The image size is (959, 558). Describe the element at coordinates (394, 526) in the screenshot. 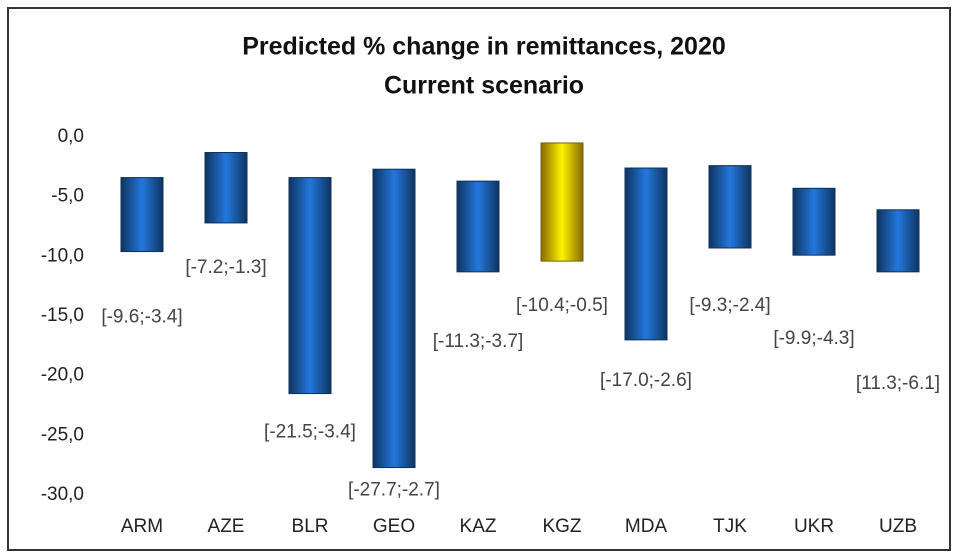

I see `x-tick-label: GEO` at that location.